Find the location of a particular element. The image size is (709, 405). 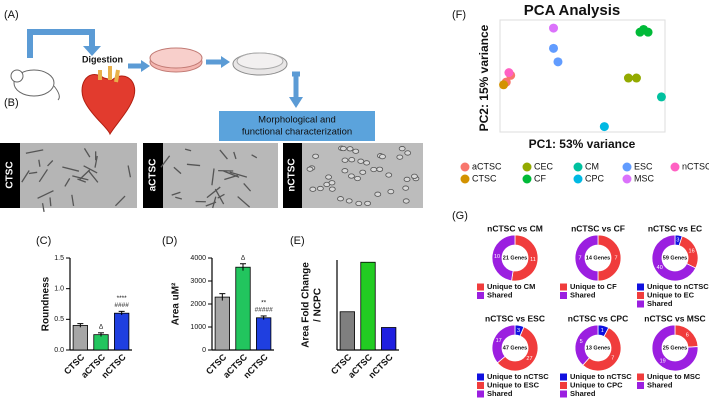

chart-title: PCA Analysis is located at coordinates (572, 10).